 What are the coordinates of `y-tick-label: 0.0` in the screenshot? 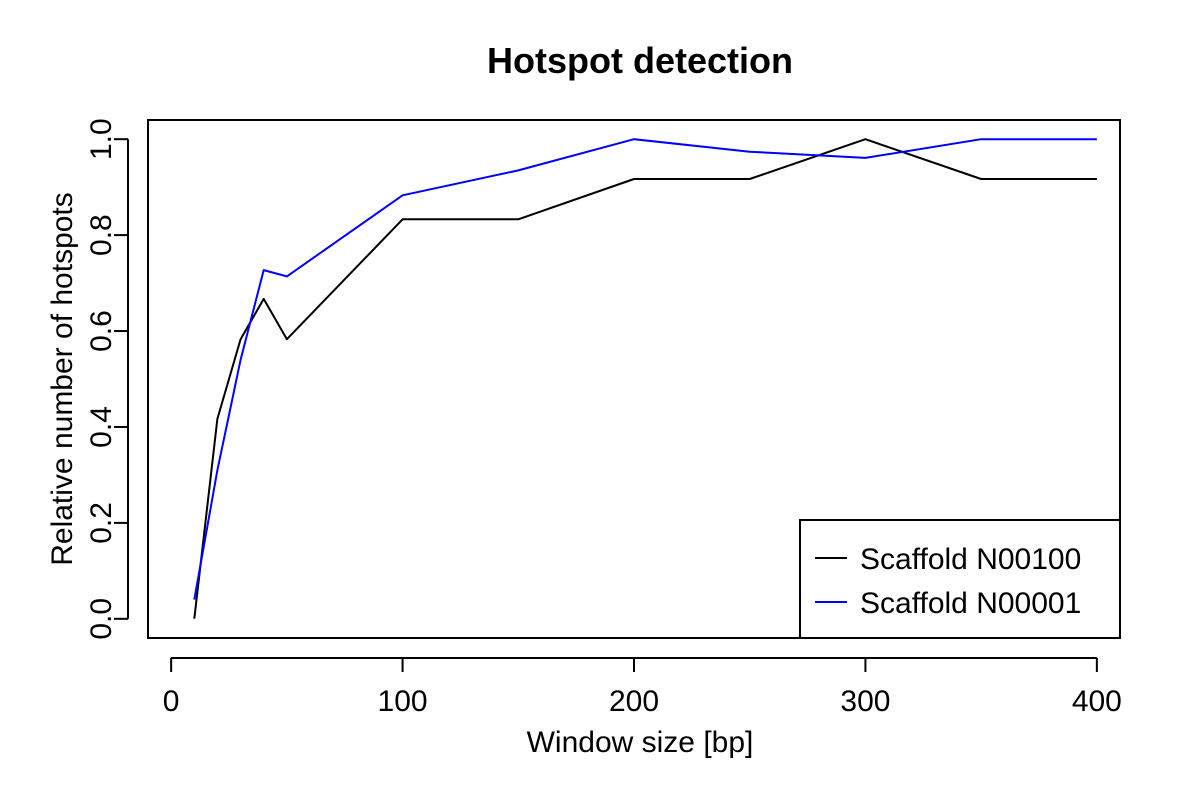 It's located at (101, 619).